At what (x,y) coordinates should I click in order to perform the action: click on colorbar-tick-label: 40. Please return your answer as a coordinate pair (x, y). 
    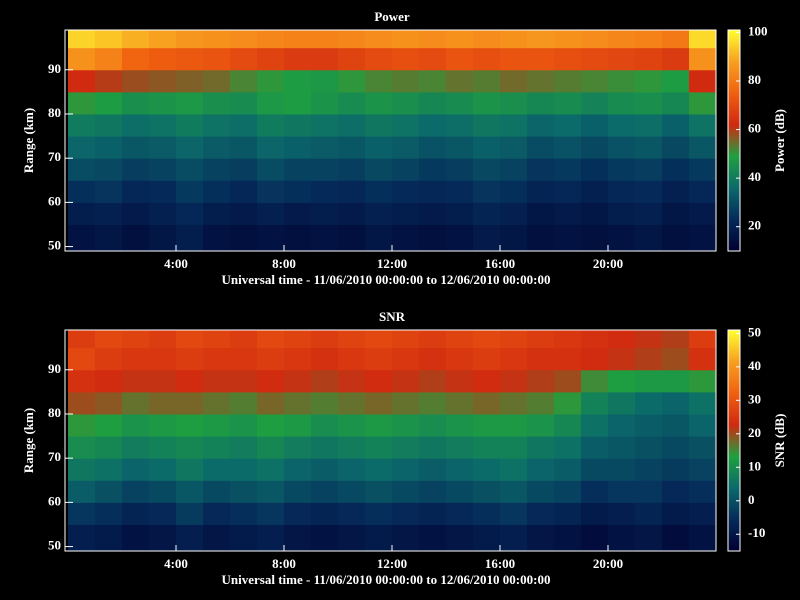
    Looking at the image, I should click on (754, 365).